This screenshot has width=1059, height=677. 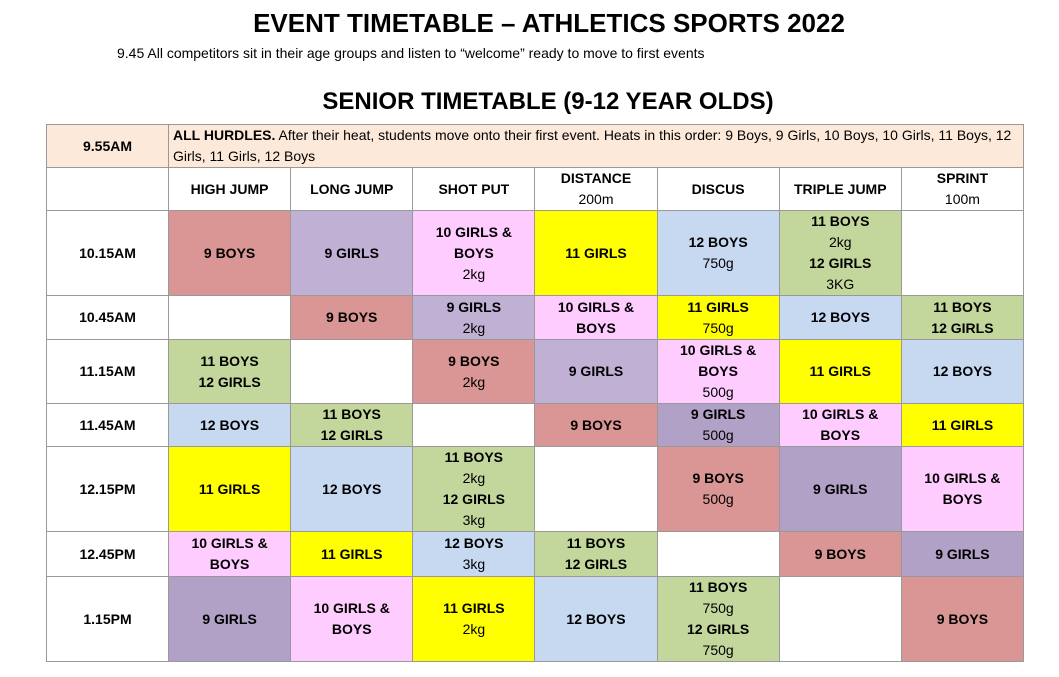 I want to click on event-cell: 11 GIRLS 750g, so click(x=718, y=317).